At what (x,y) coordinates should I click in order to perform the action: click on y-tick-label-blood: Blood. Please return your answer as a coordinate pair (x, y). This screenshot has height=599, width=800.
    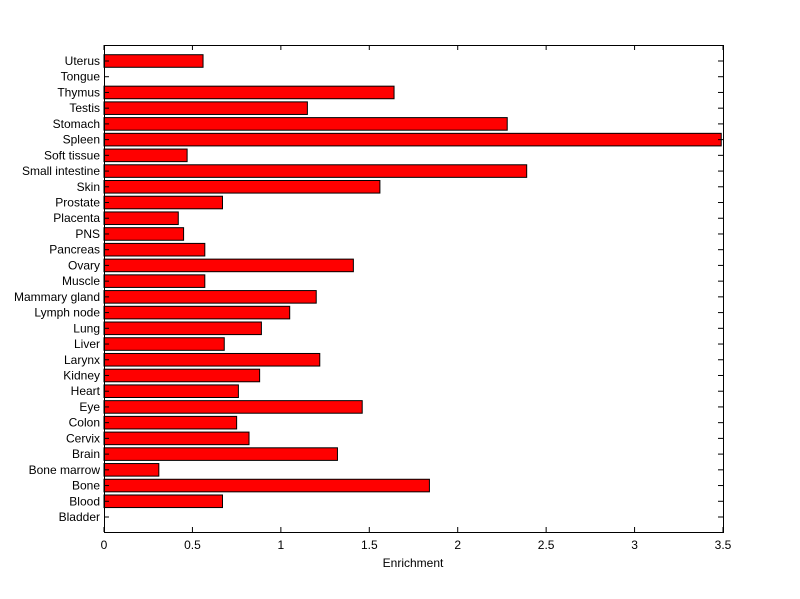
    Looking at the image, I should click on (84, 501).